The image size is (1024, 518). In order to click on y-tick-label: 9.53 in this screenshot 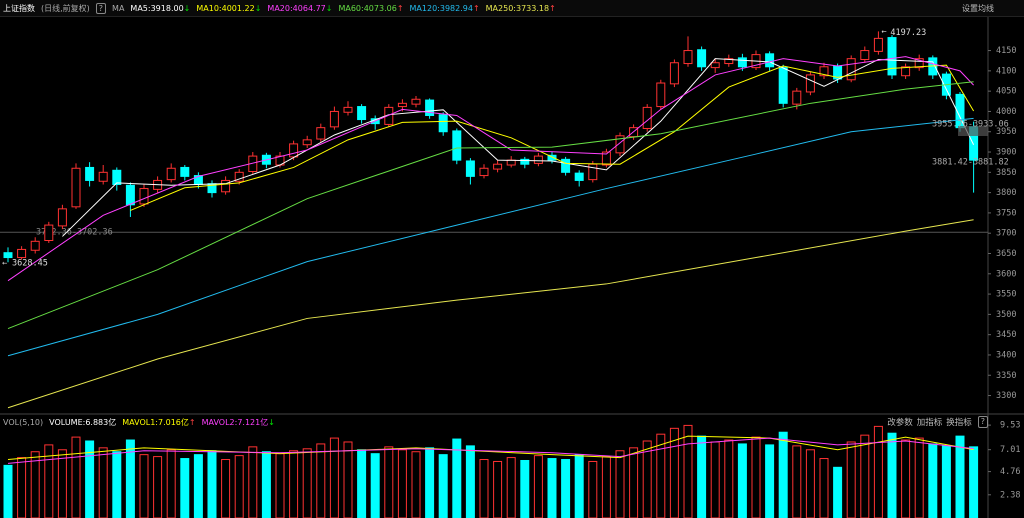, I will do `click(1010, 426)`.